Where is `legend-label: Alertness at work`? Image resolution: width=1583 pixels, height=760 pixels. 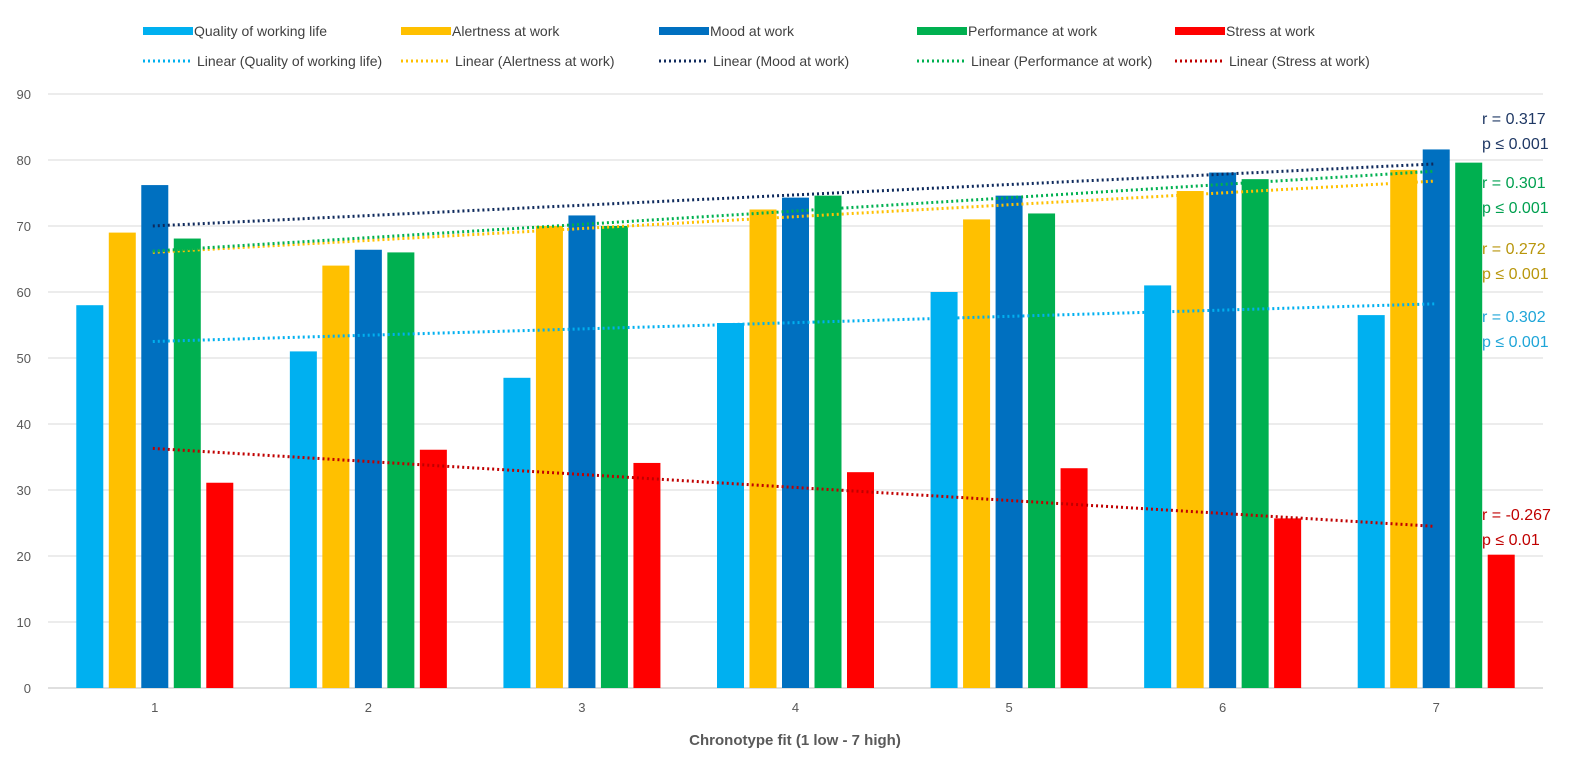
legend-label: Alertness at work is located at coordinates (506, 31).